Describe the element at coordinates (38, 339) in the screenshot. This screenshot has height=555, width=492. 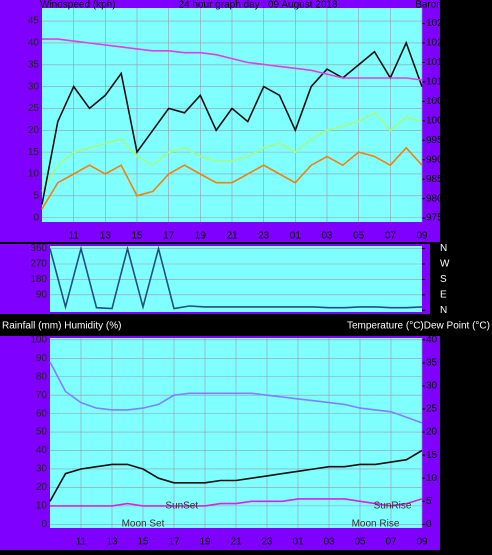
I see `y-tick-label: 100` at that location.